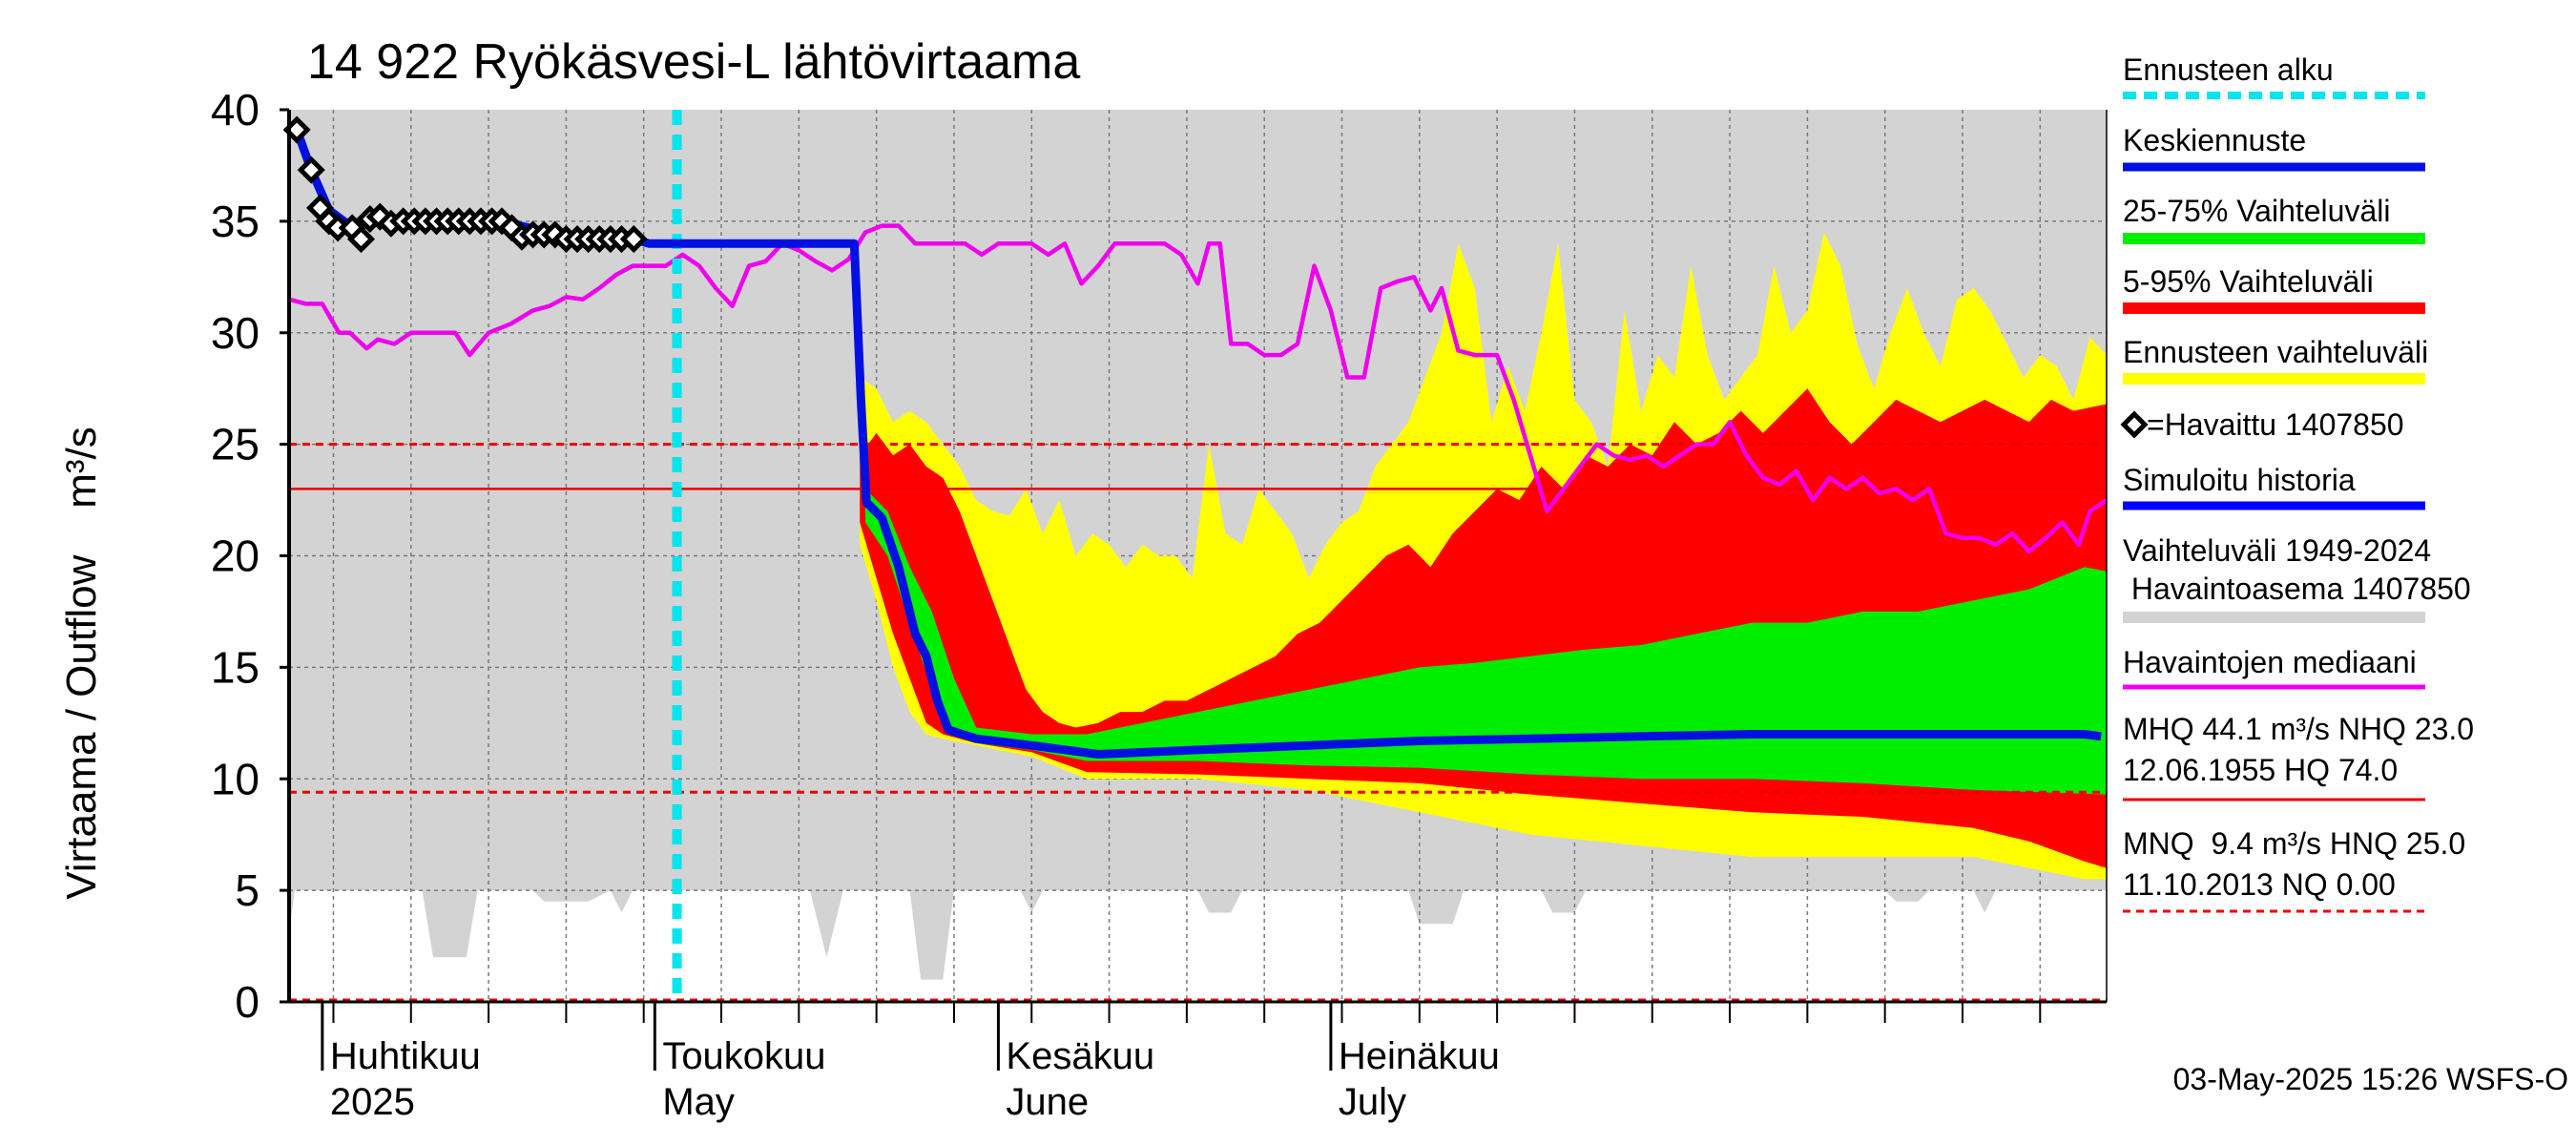 The width and height of the screenshot is (2576, 1145). I want to click on y-tick-label: 35, so click(235, 221).